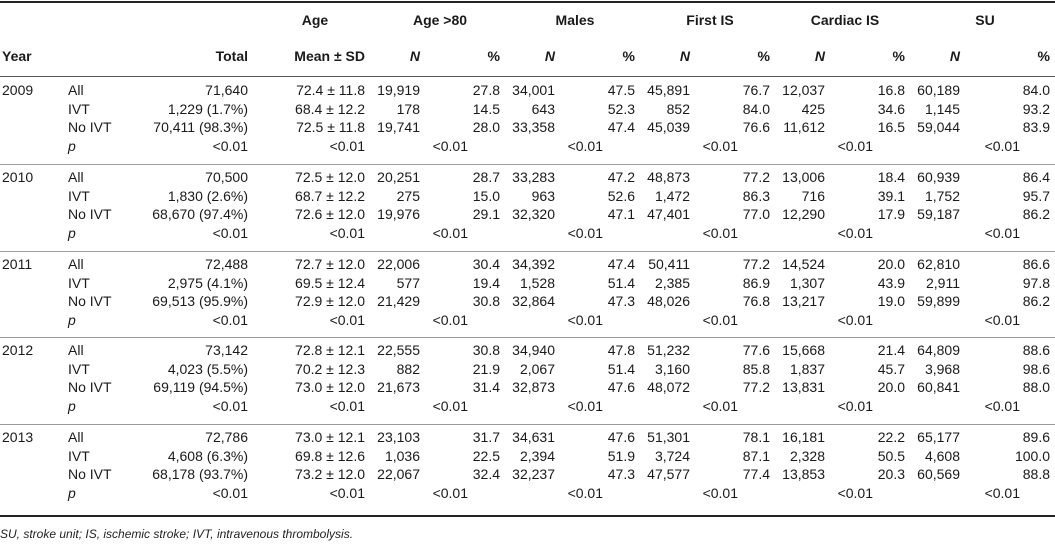  I want to click on table-cell-su-n: 59,899, so click(938, 301).